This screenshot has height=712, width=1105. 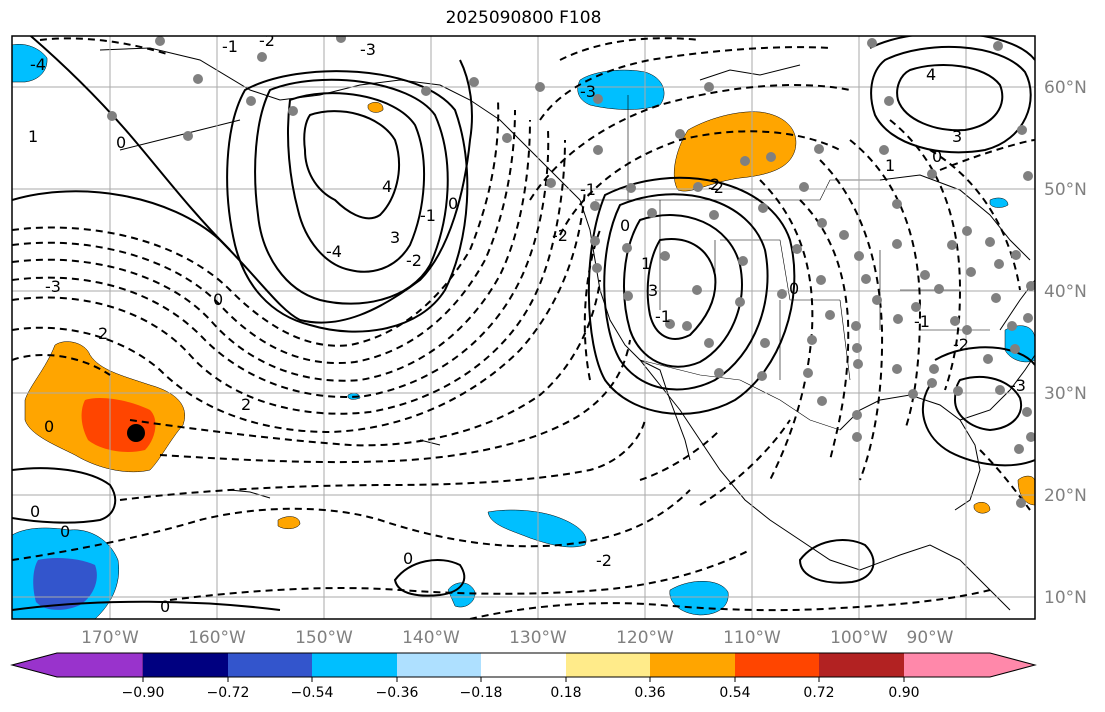 What do you see at coordinates (1065, 292) in the screenshot?
I see `lat-label: 40°N` at bounding box center [1065, 292].